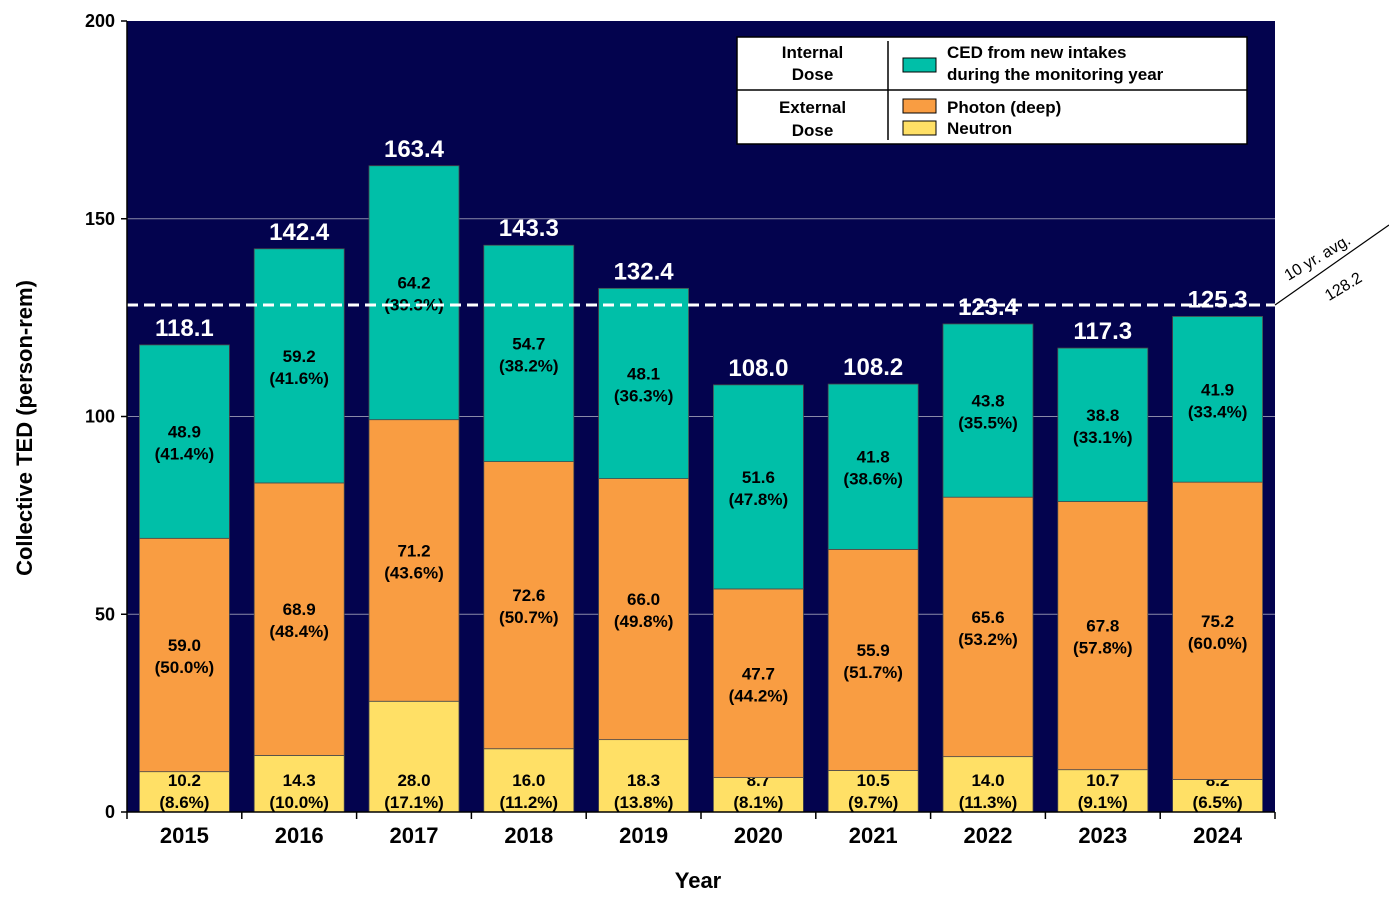 This screenshot has height=904, width=1389. What do you see at coordinates (414, 572) in the screenshot?
I see `segment-percent-label: (43.6%)` at bounding box center [414, 572].